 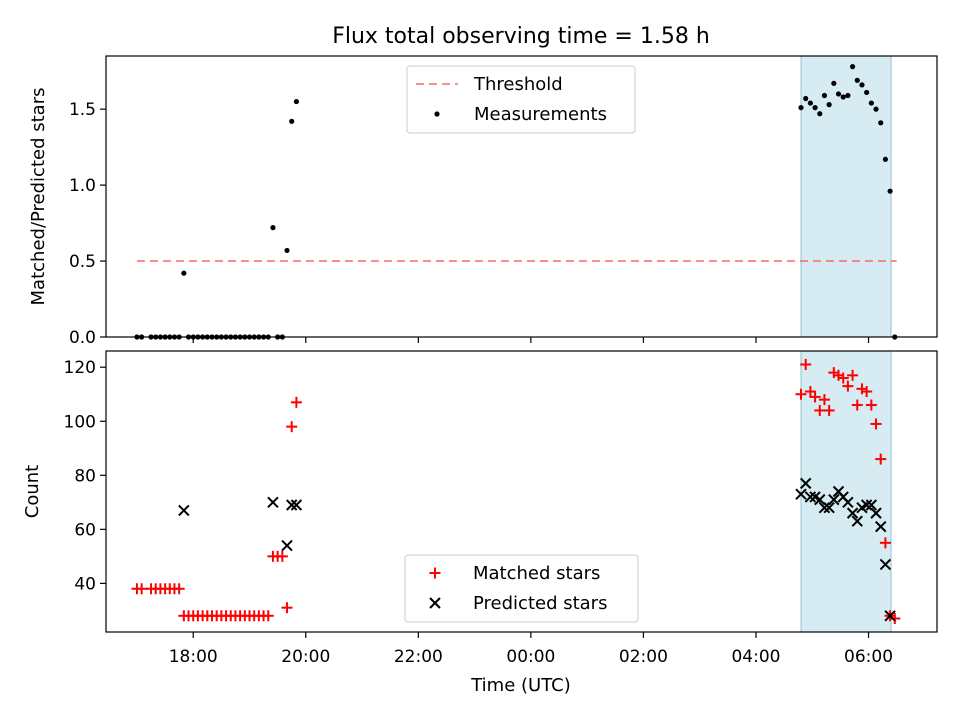 I want to click on x-tick-label: 22:00, so click(x=418, y=657).